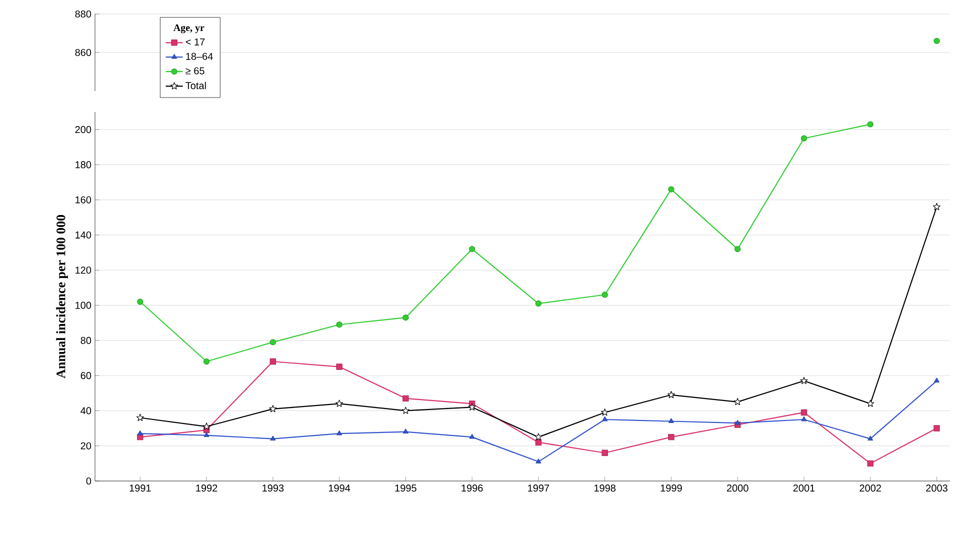 The image size is (958, 549). What do you see at coordinates (86, 410) in the screenshot?
I see `y-tick-label: 40` at bounding box center [86, 410].